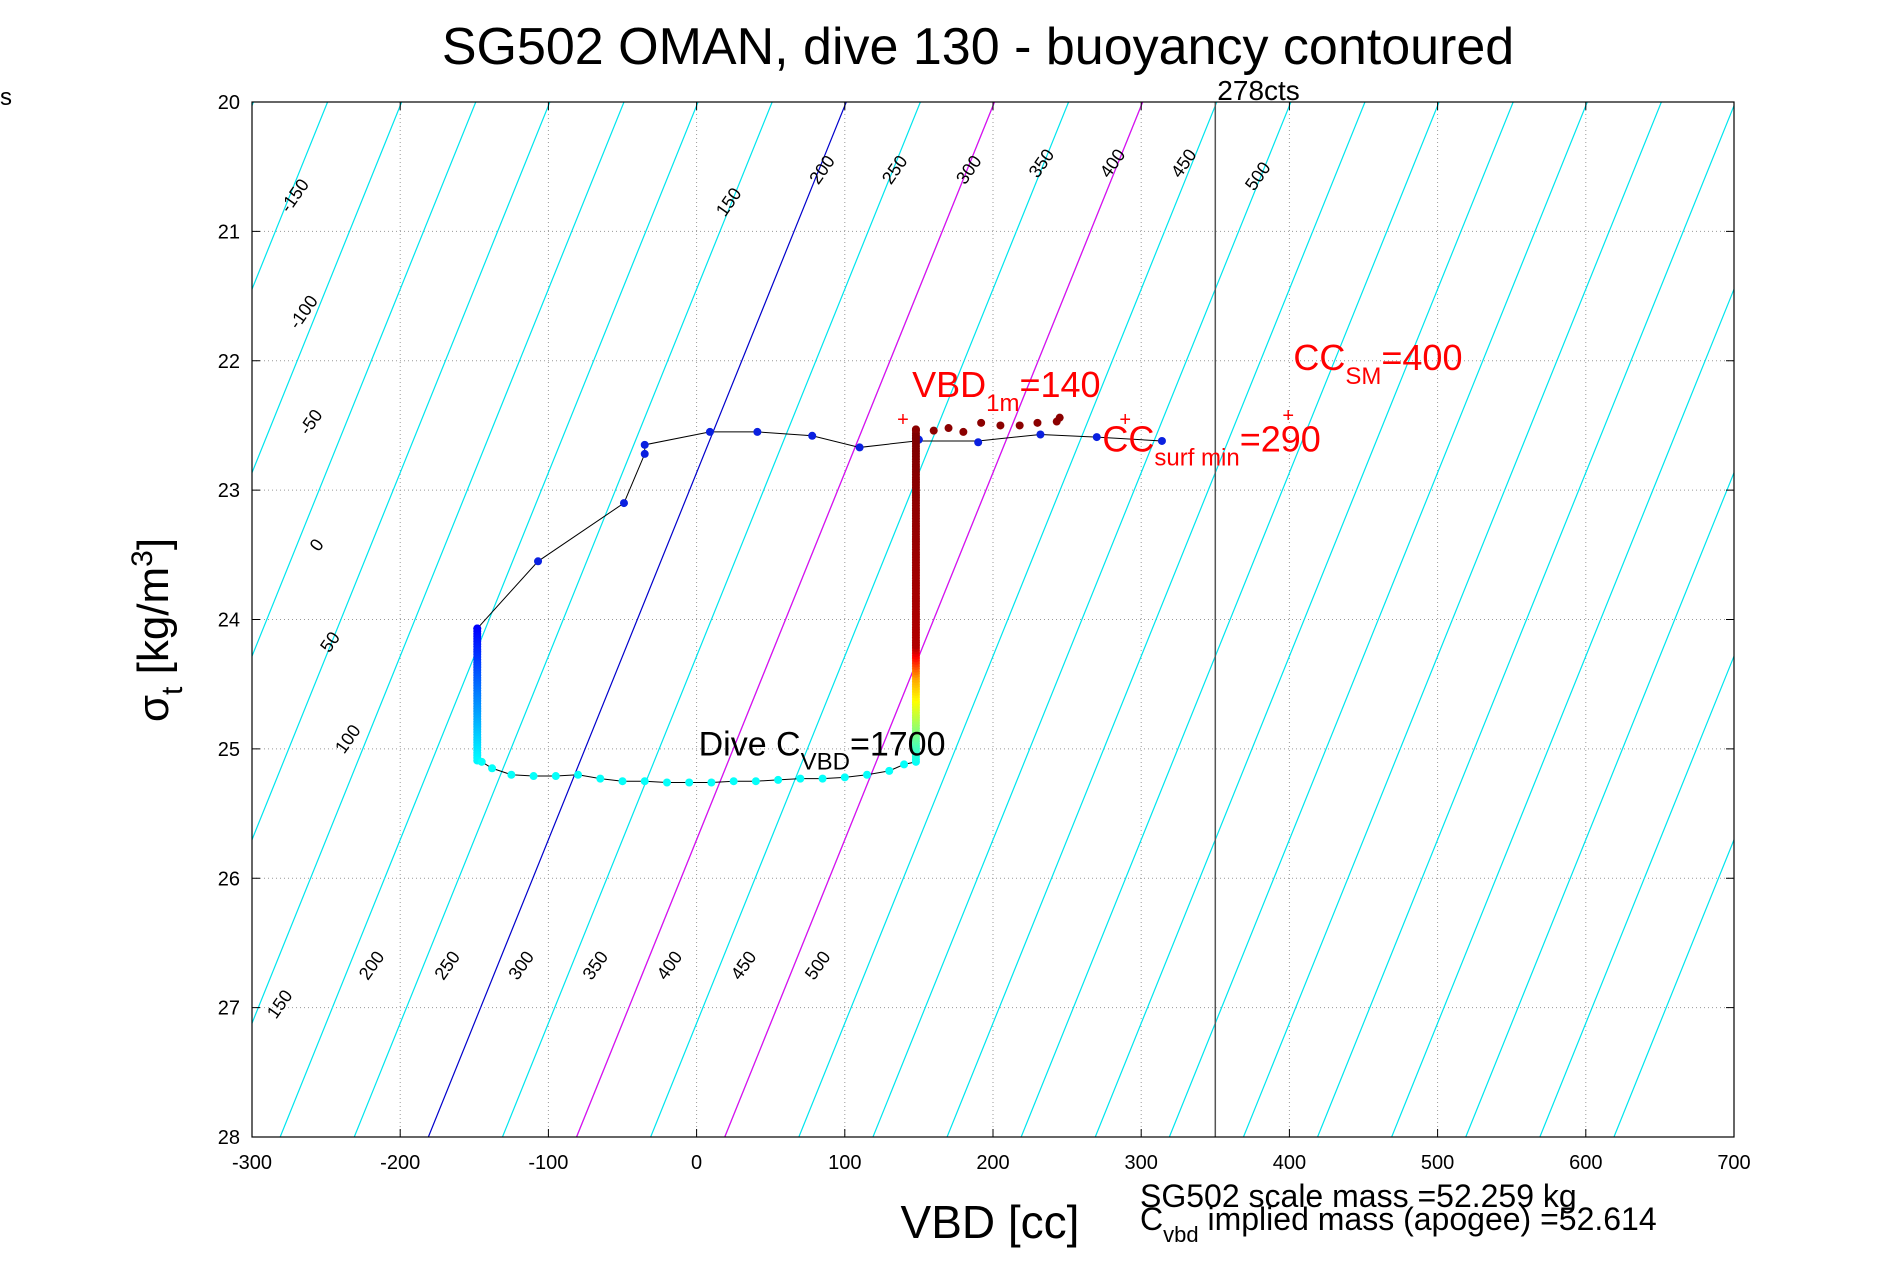 This screenshot has width=1891, height=1267. What do you see at coordinates (229, 362) in the screenshot?
I see `y-tick-label: 22` at bounding box center [229, 362].